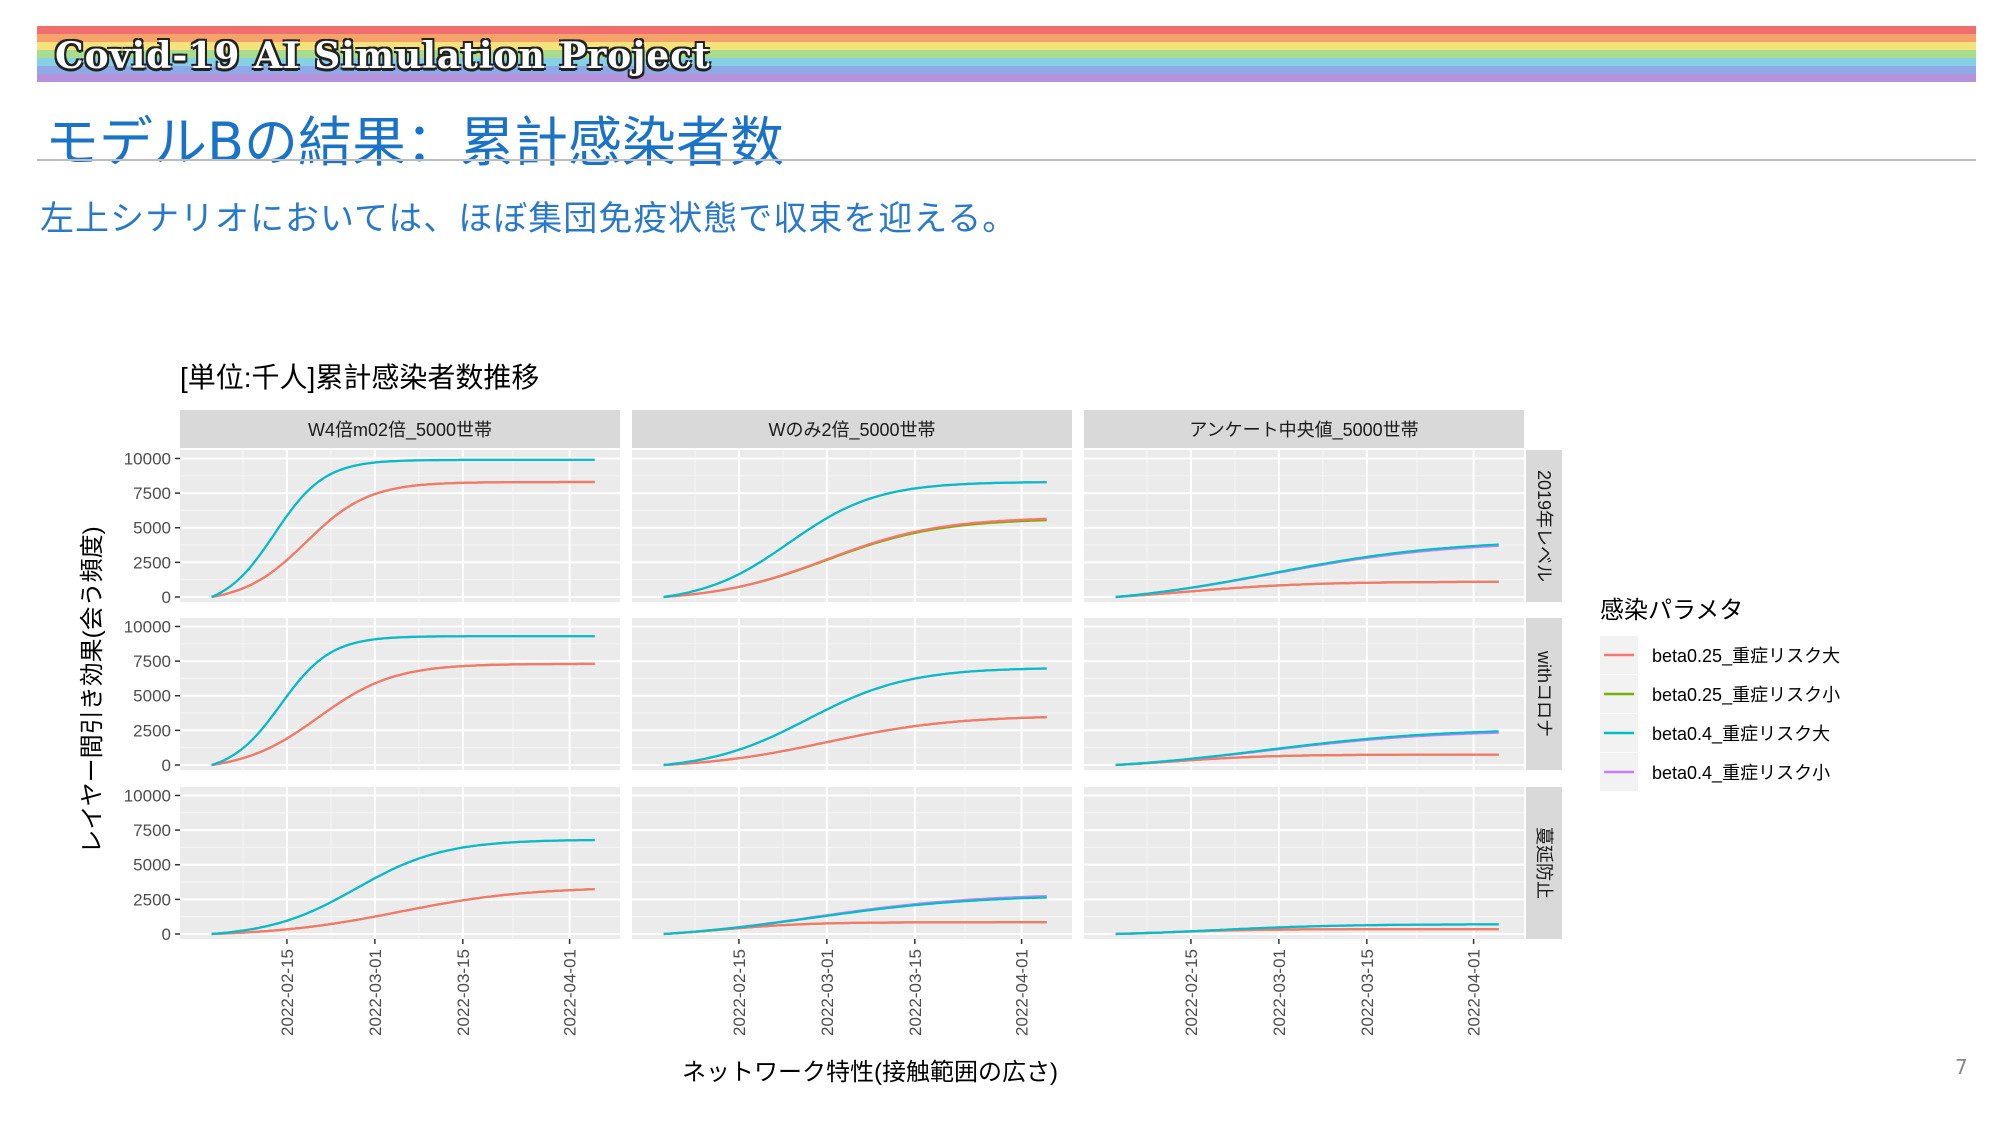  Describe the element at coordinates (359, 377) in the screenshot. I see `chart-title: [単位:千人]累計感染者数推移` at that location.